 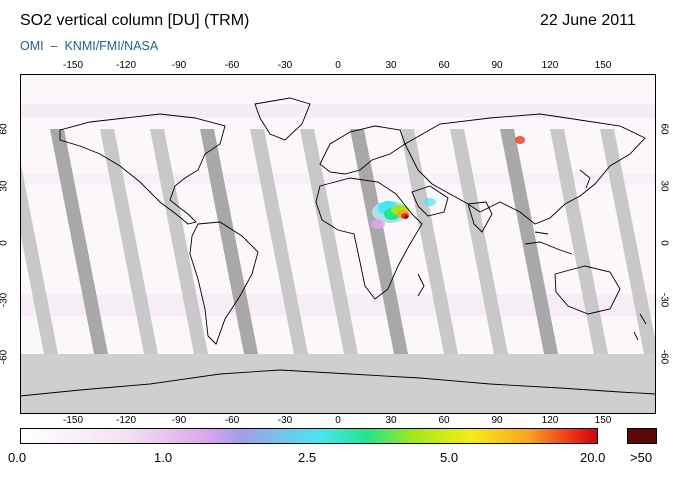 I want to click on lat-tick-left: -60, so click(x=5, y=357).